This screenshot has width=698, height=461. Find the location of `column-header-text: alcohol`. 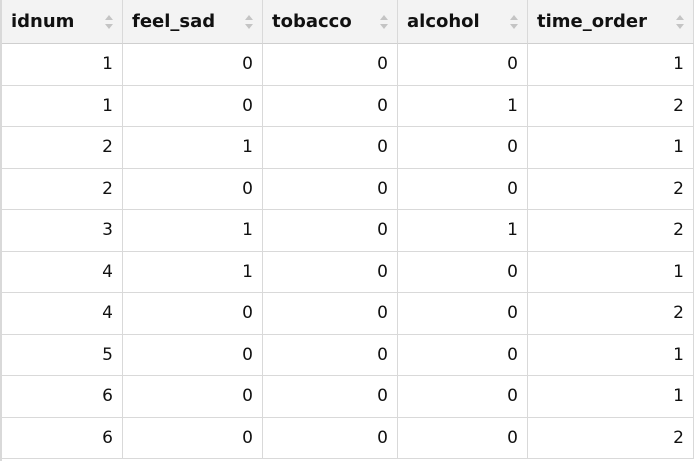

column-header-text: alcohol is located at coordinates (443, 21).